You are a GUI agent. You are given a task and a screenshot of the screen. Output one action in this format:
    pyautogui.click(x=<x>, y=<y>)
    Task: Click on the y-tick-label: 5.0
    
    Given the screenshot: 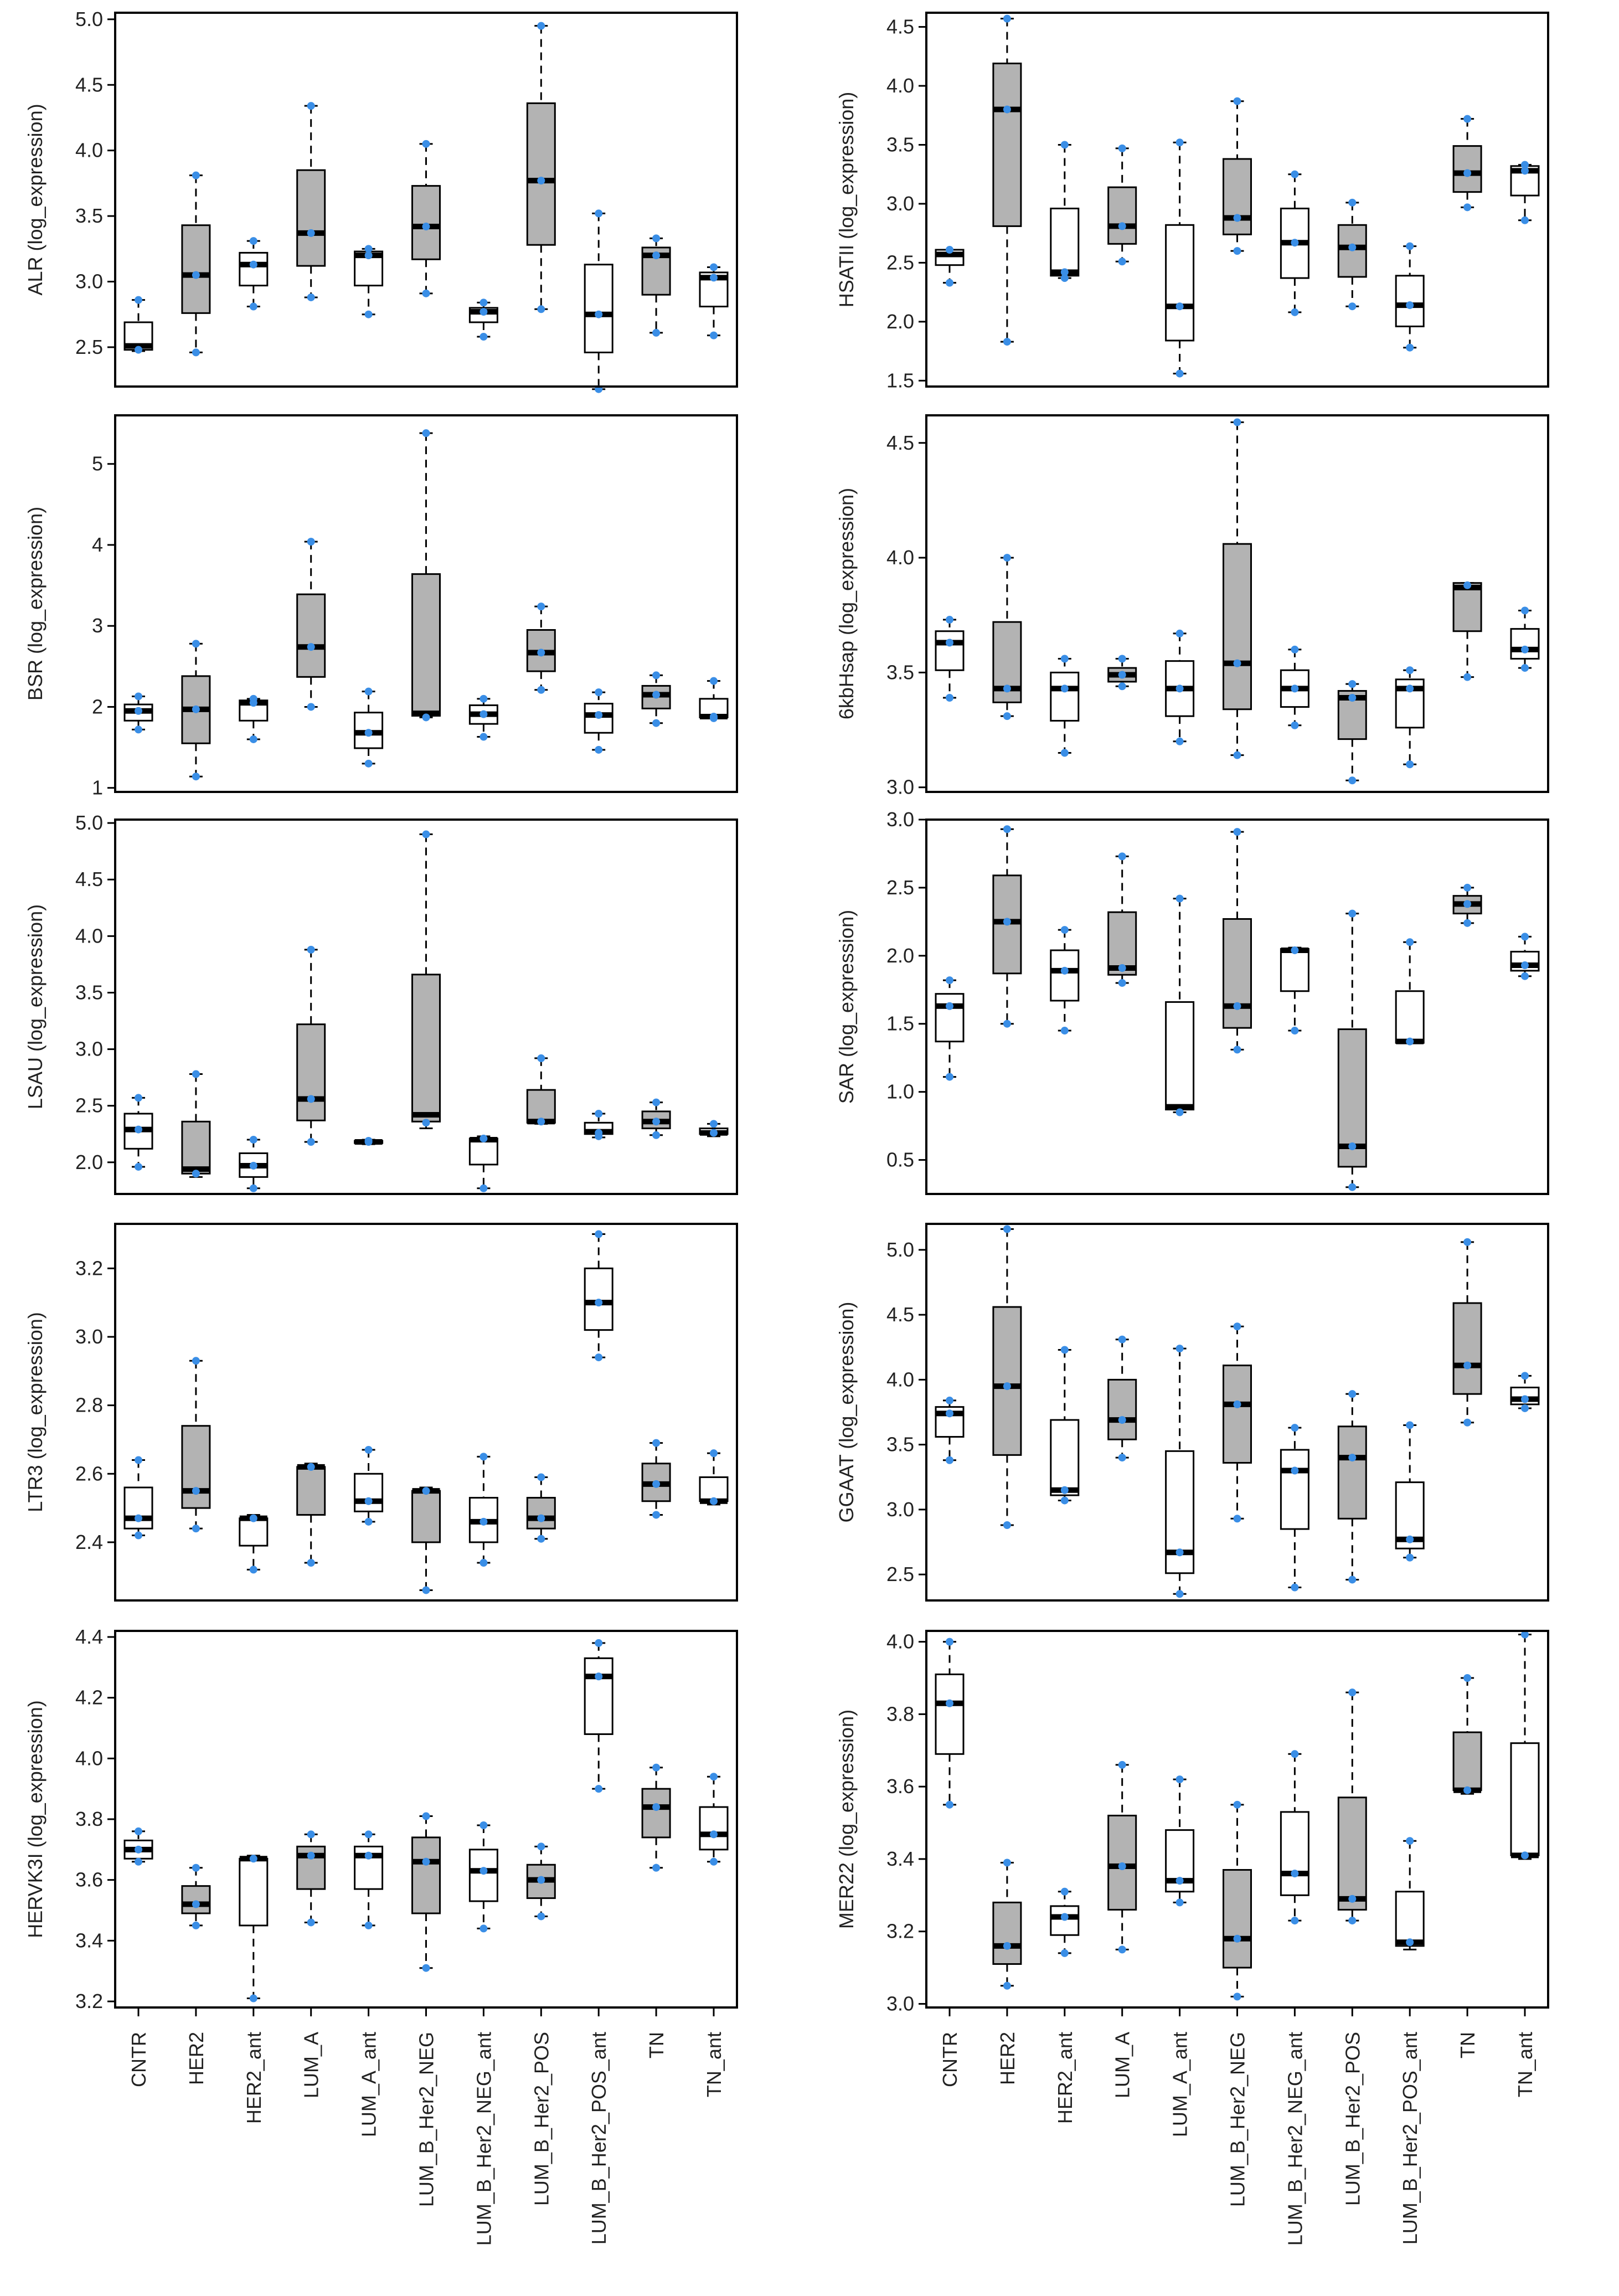 What is the action you would take?
    pyautogui.click(x=900, y=1249)
    